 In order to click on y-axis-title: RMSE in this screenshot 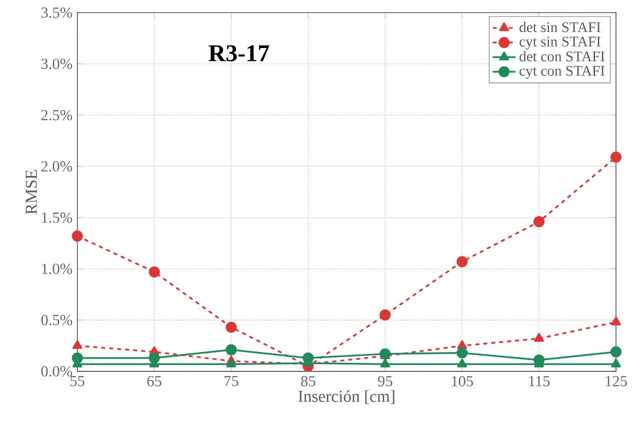, I will do `click(31, 192)`.